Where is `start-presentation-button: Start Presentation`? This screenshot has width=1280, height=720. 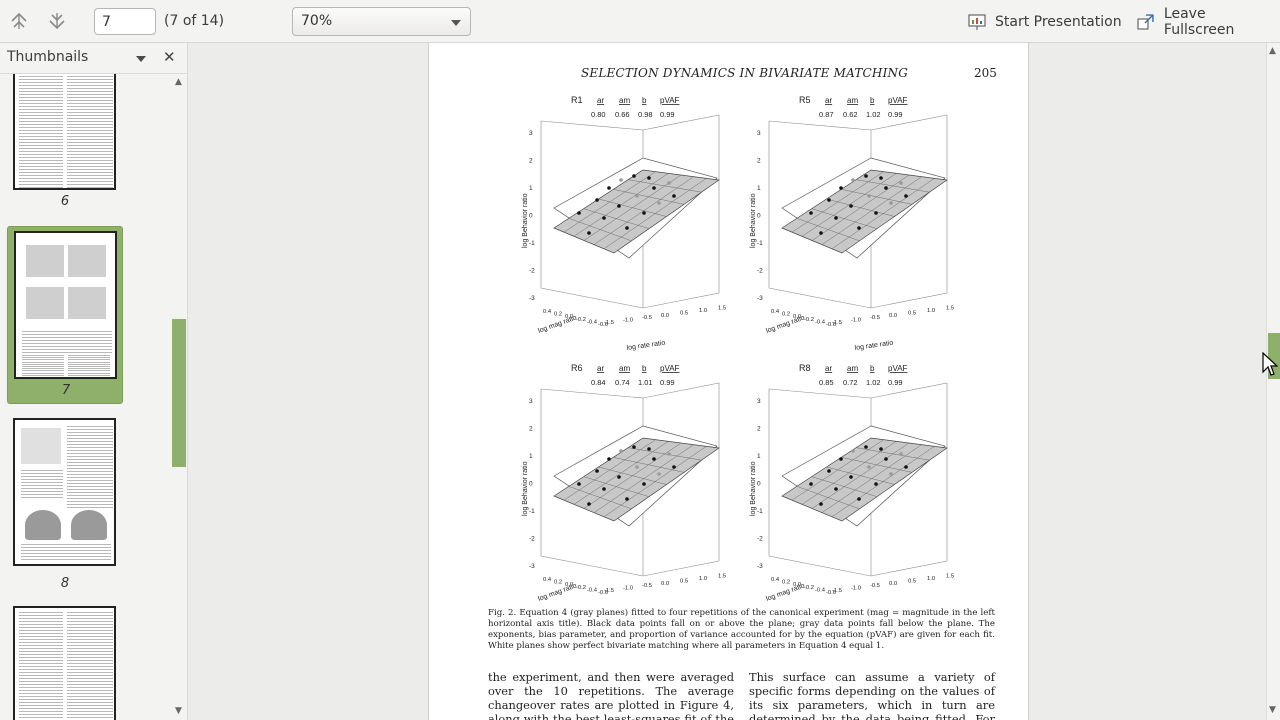
start-presentation-button: Start Presentation is located at coordinates (1044, 21).